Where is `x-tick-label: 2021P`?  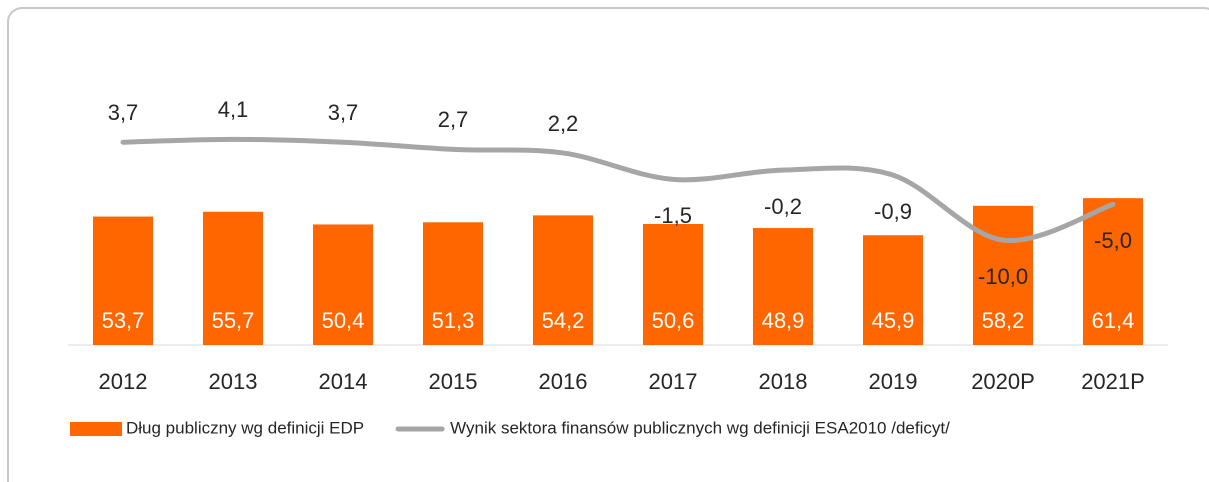 x-tick-label: 2021P is located at coordinates (1113, 381).